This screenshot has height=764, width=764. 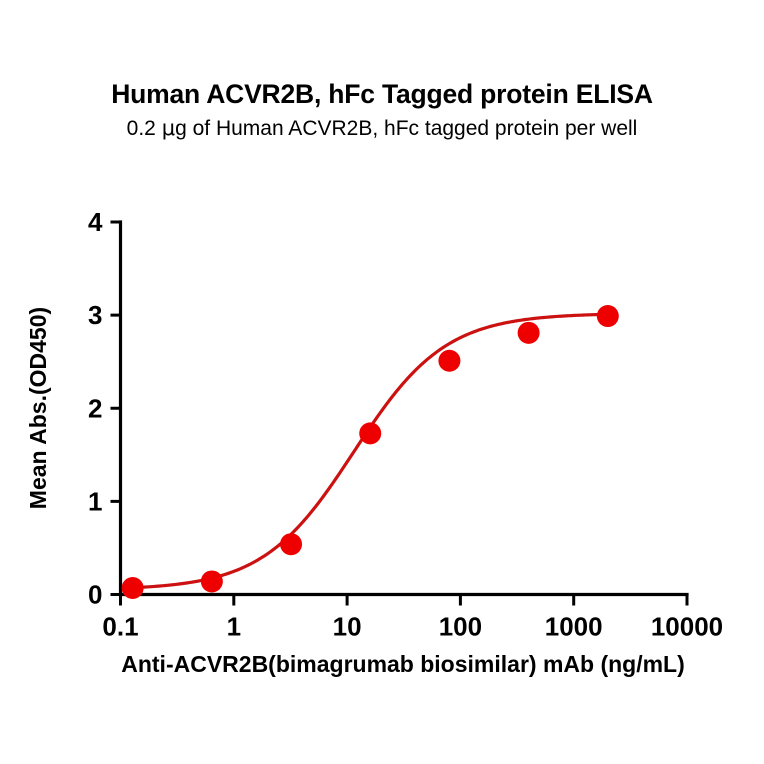 I want to click on x-tick-label: 100, so click(x=460, y=627).